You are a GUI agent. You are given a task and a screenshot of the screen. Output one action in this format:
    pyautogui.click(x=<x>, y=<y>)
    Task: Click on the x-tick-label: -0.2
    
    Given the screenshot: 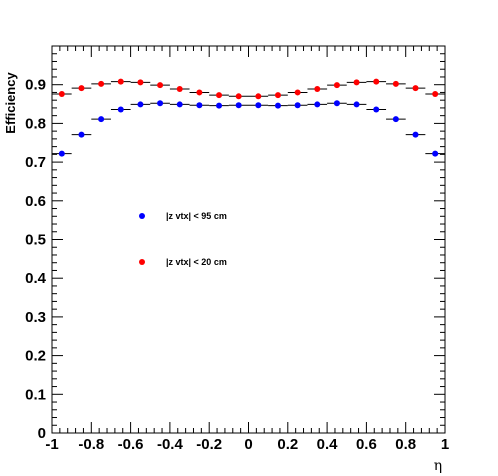 What is the action you would take?
    pyautogui.click(x=209, y=444)
    